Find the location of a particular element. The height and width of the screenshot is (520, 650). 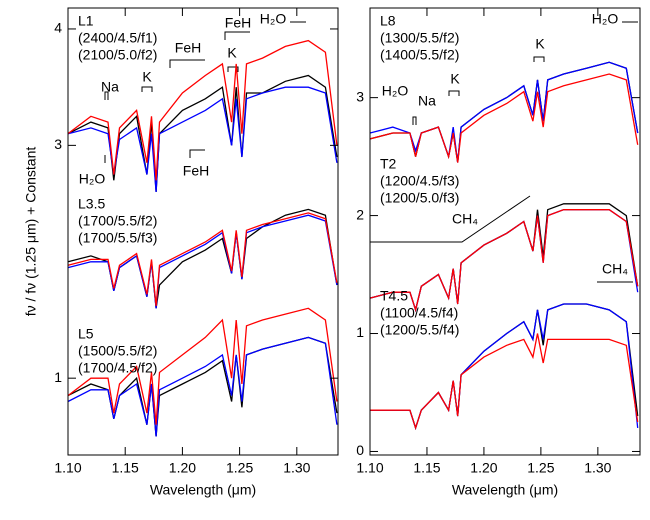

legend-label: (1200/4.5/f3) is located at coordinates (419, 181).